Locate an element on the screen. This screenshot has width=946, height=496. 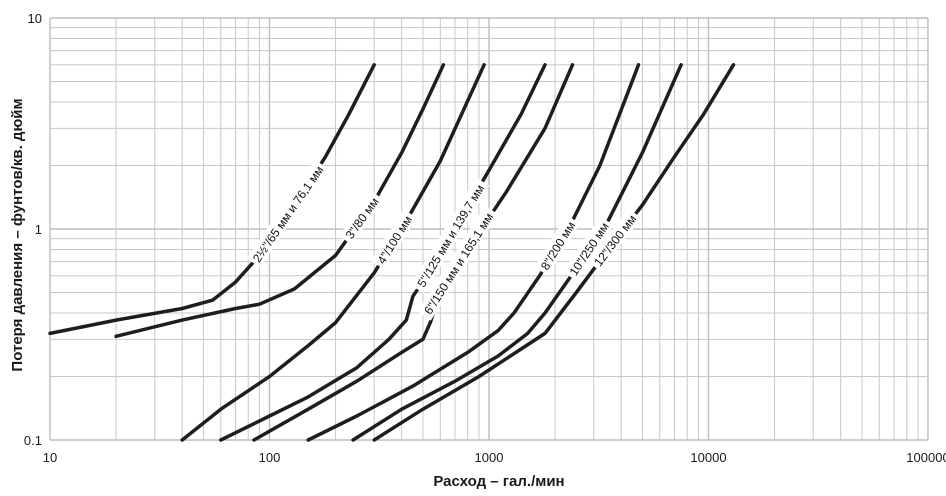
x-axis-label: Расход – гал./мин is located at coordinates (498, 481).